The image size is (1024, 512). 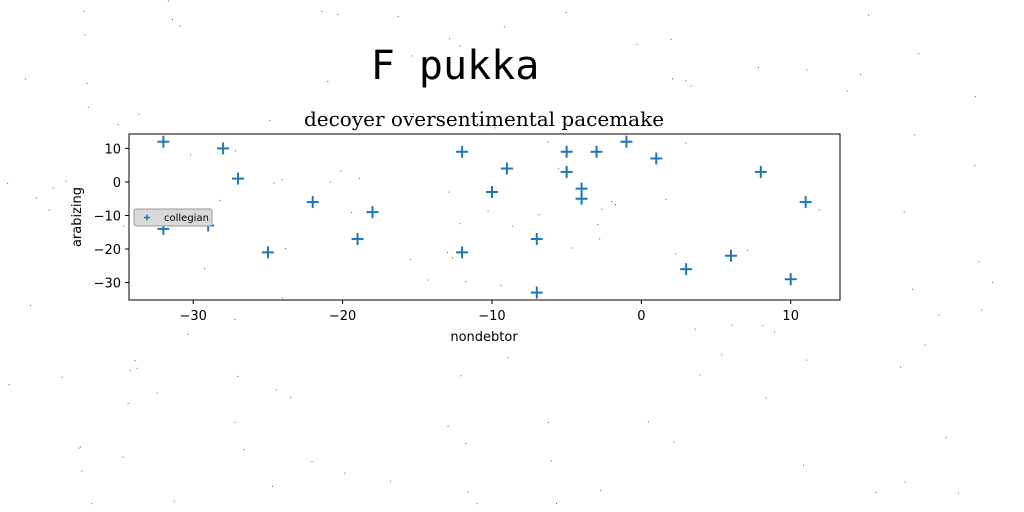 I want to click on x-tick-label: −30, so click(x=193, y=316).